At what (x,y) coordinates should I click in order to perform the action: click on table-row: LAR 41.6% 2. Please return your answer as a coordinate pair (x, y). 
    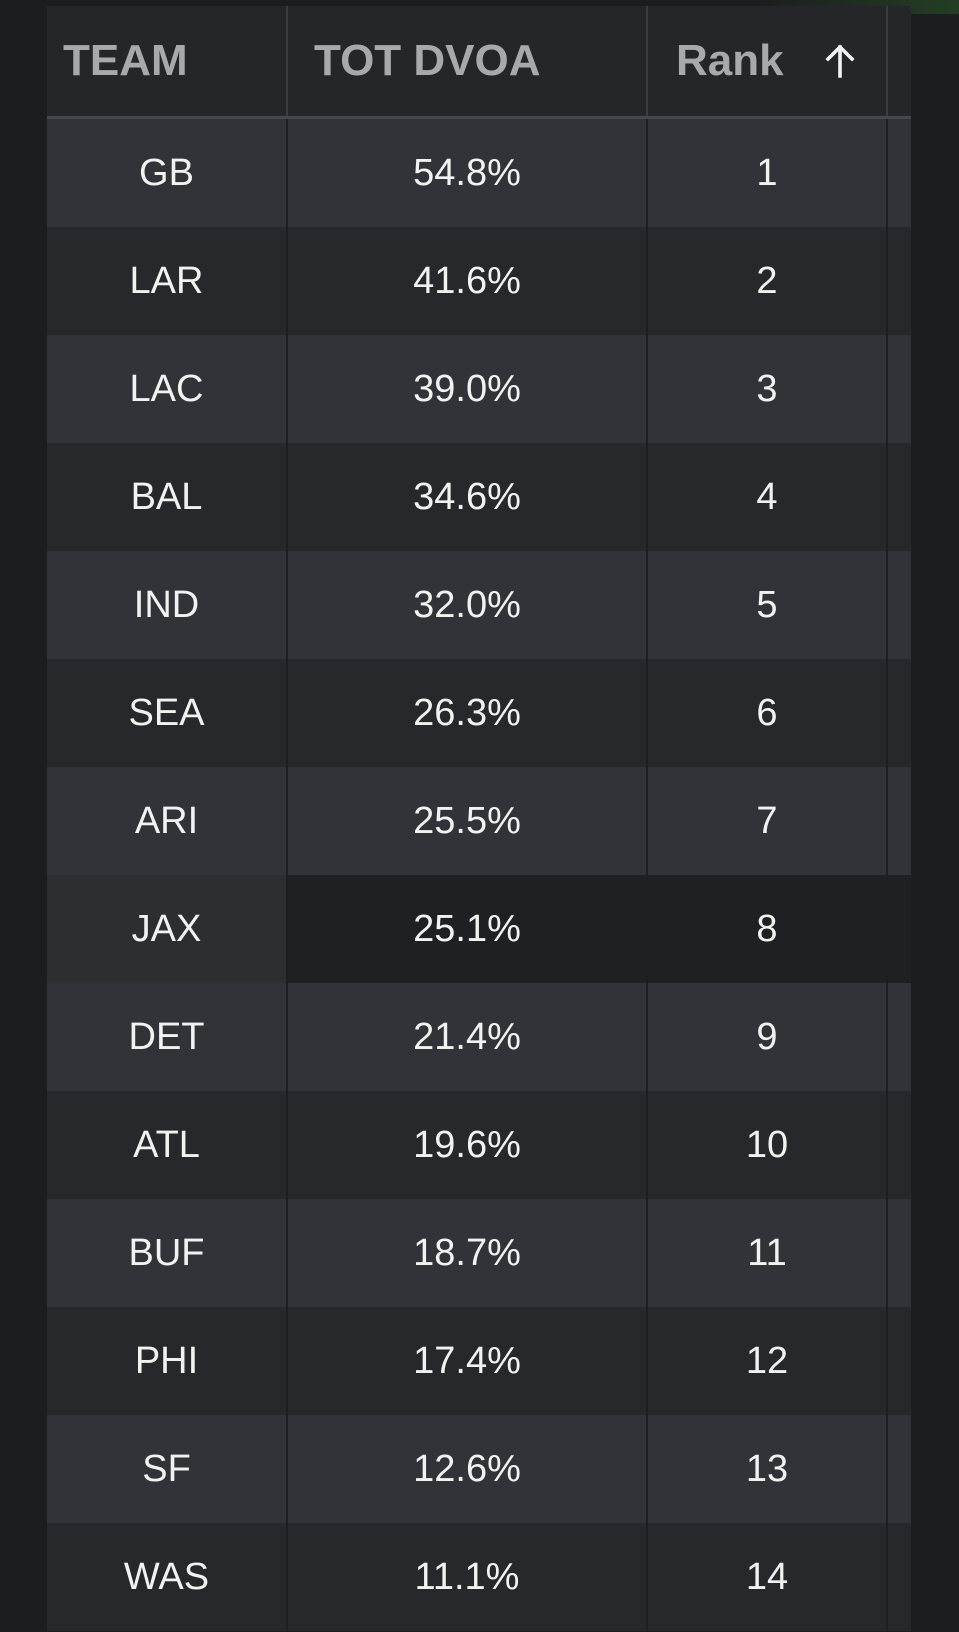
    Looking at the image, I should click on (479, 281).